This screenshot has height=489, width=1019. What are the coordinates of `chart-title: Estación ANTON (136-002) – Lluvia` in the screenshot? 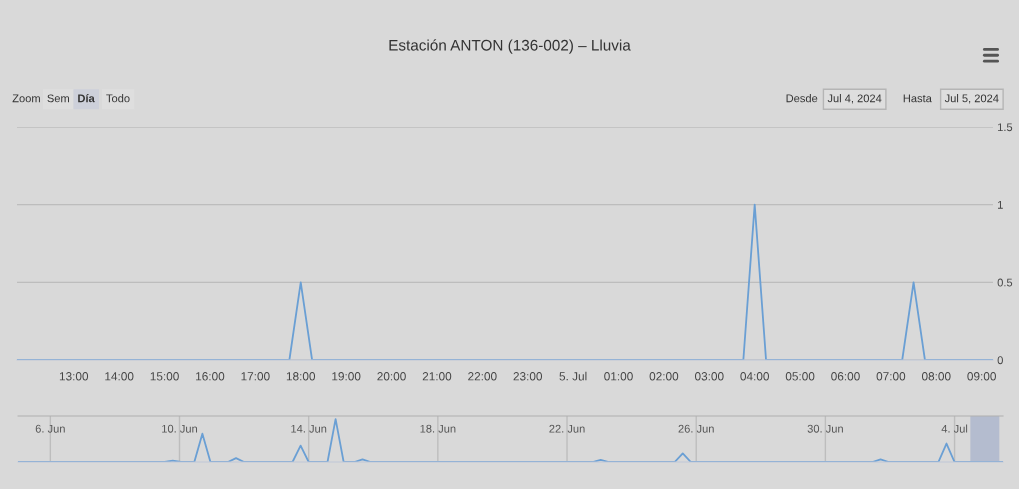 It's located at (510, 46).